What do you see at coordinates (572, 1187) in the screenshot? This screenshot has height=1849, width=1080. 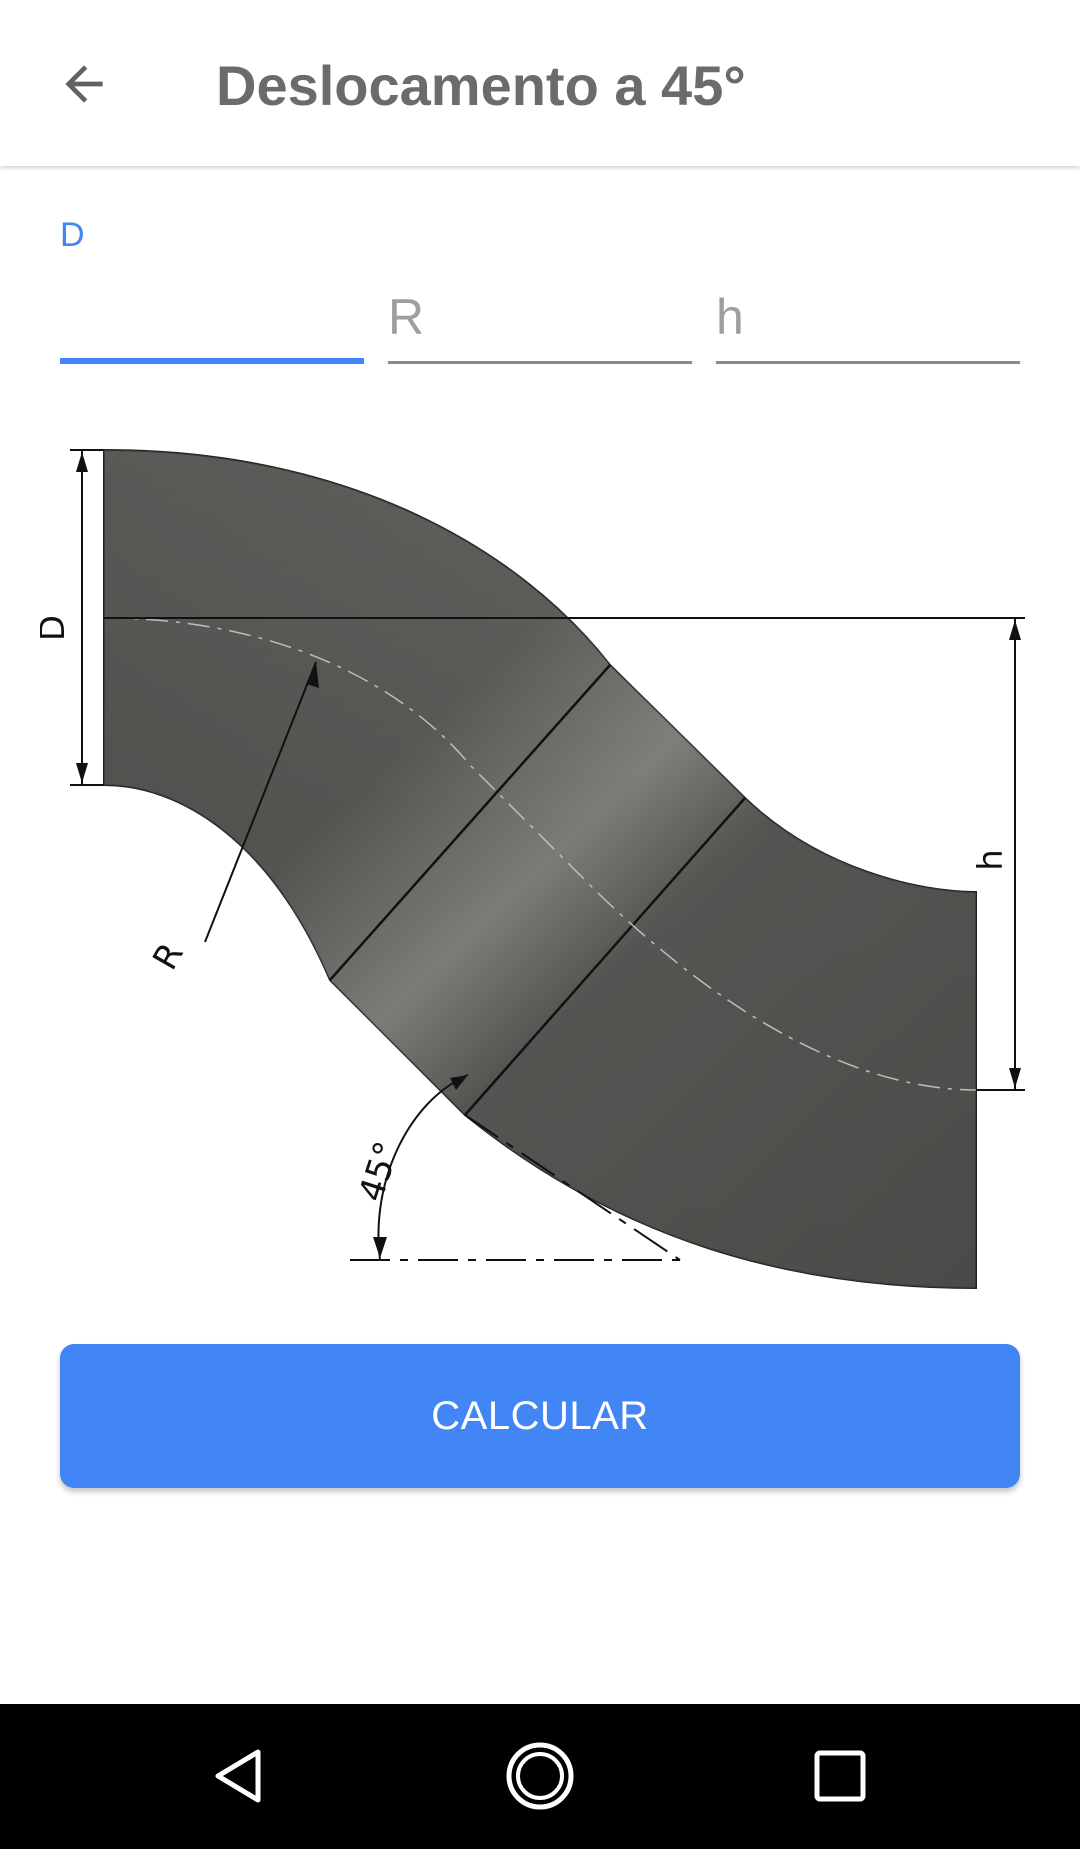 I see `angle-extension-line` at bounding box center [572, 1187].